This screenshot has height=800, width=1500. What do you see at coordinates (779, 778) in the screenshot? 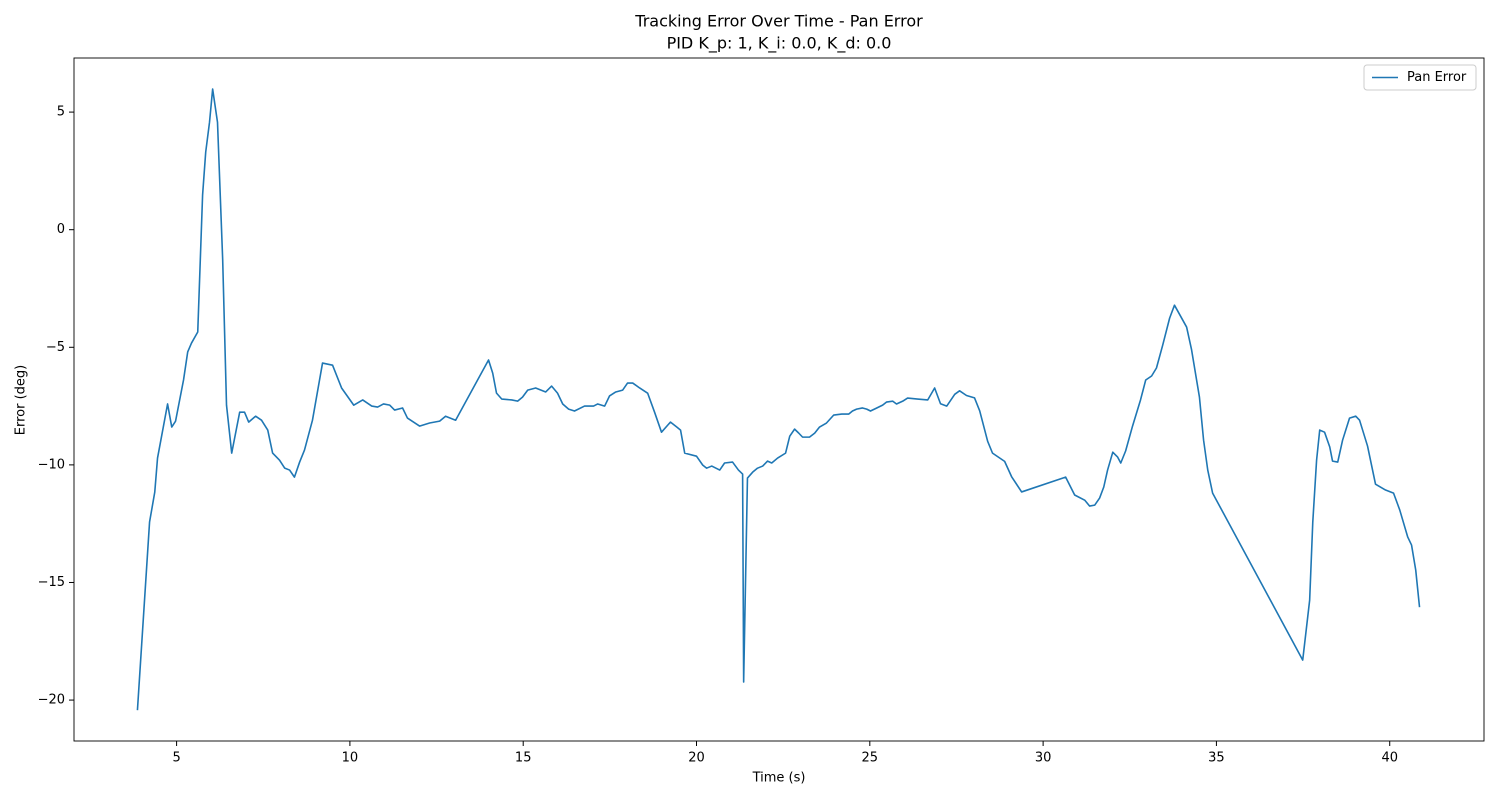
I see `x-axis-label: Time (s)` at bounding box center [779, 778].